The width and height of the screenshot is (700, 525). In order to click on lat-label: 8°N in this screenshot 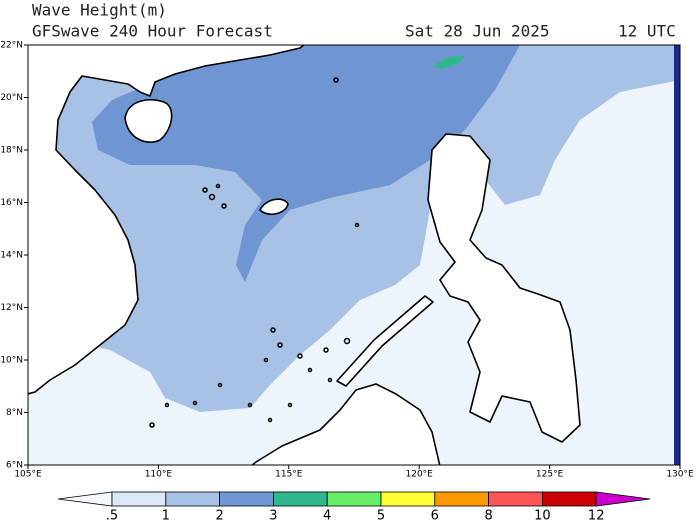, I will do `click(14, 413)`.